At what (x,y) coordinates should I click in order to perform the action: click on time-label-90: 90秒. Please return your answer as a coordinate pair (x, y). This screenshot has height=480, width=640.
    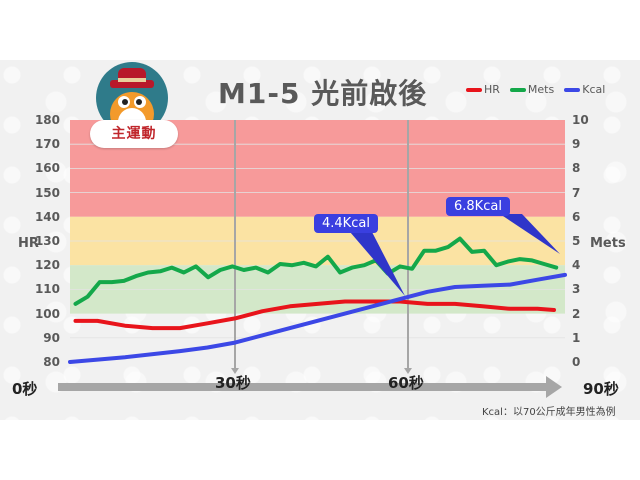
    Looking at the image, I should click on (601, 389).